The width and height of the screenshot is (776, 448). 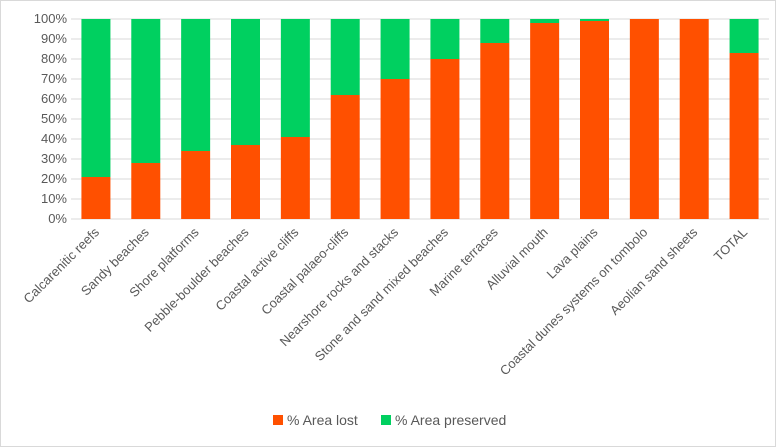 What do you see at coordinates (450, 420) in the screenshot?
I see `legend-label-area-preserved: % Area preserved` at bounding box center [450, 420].